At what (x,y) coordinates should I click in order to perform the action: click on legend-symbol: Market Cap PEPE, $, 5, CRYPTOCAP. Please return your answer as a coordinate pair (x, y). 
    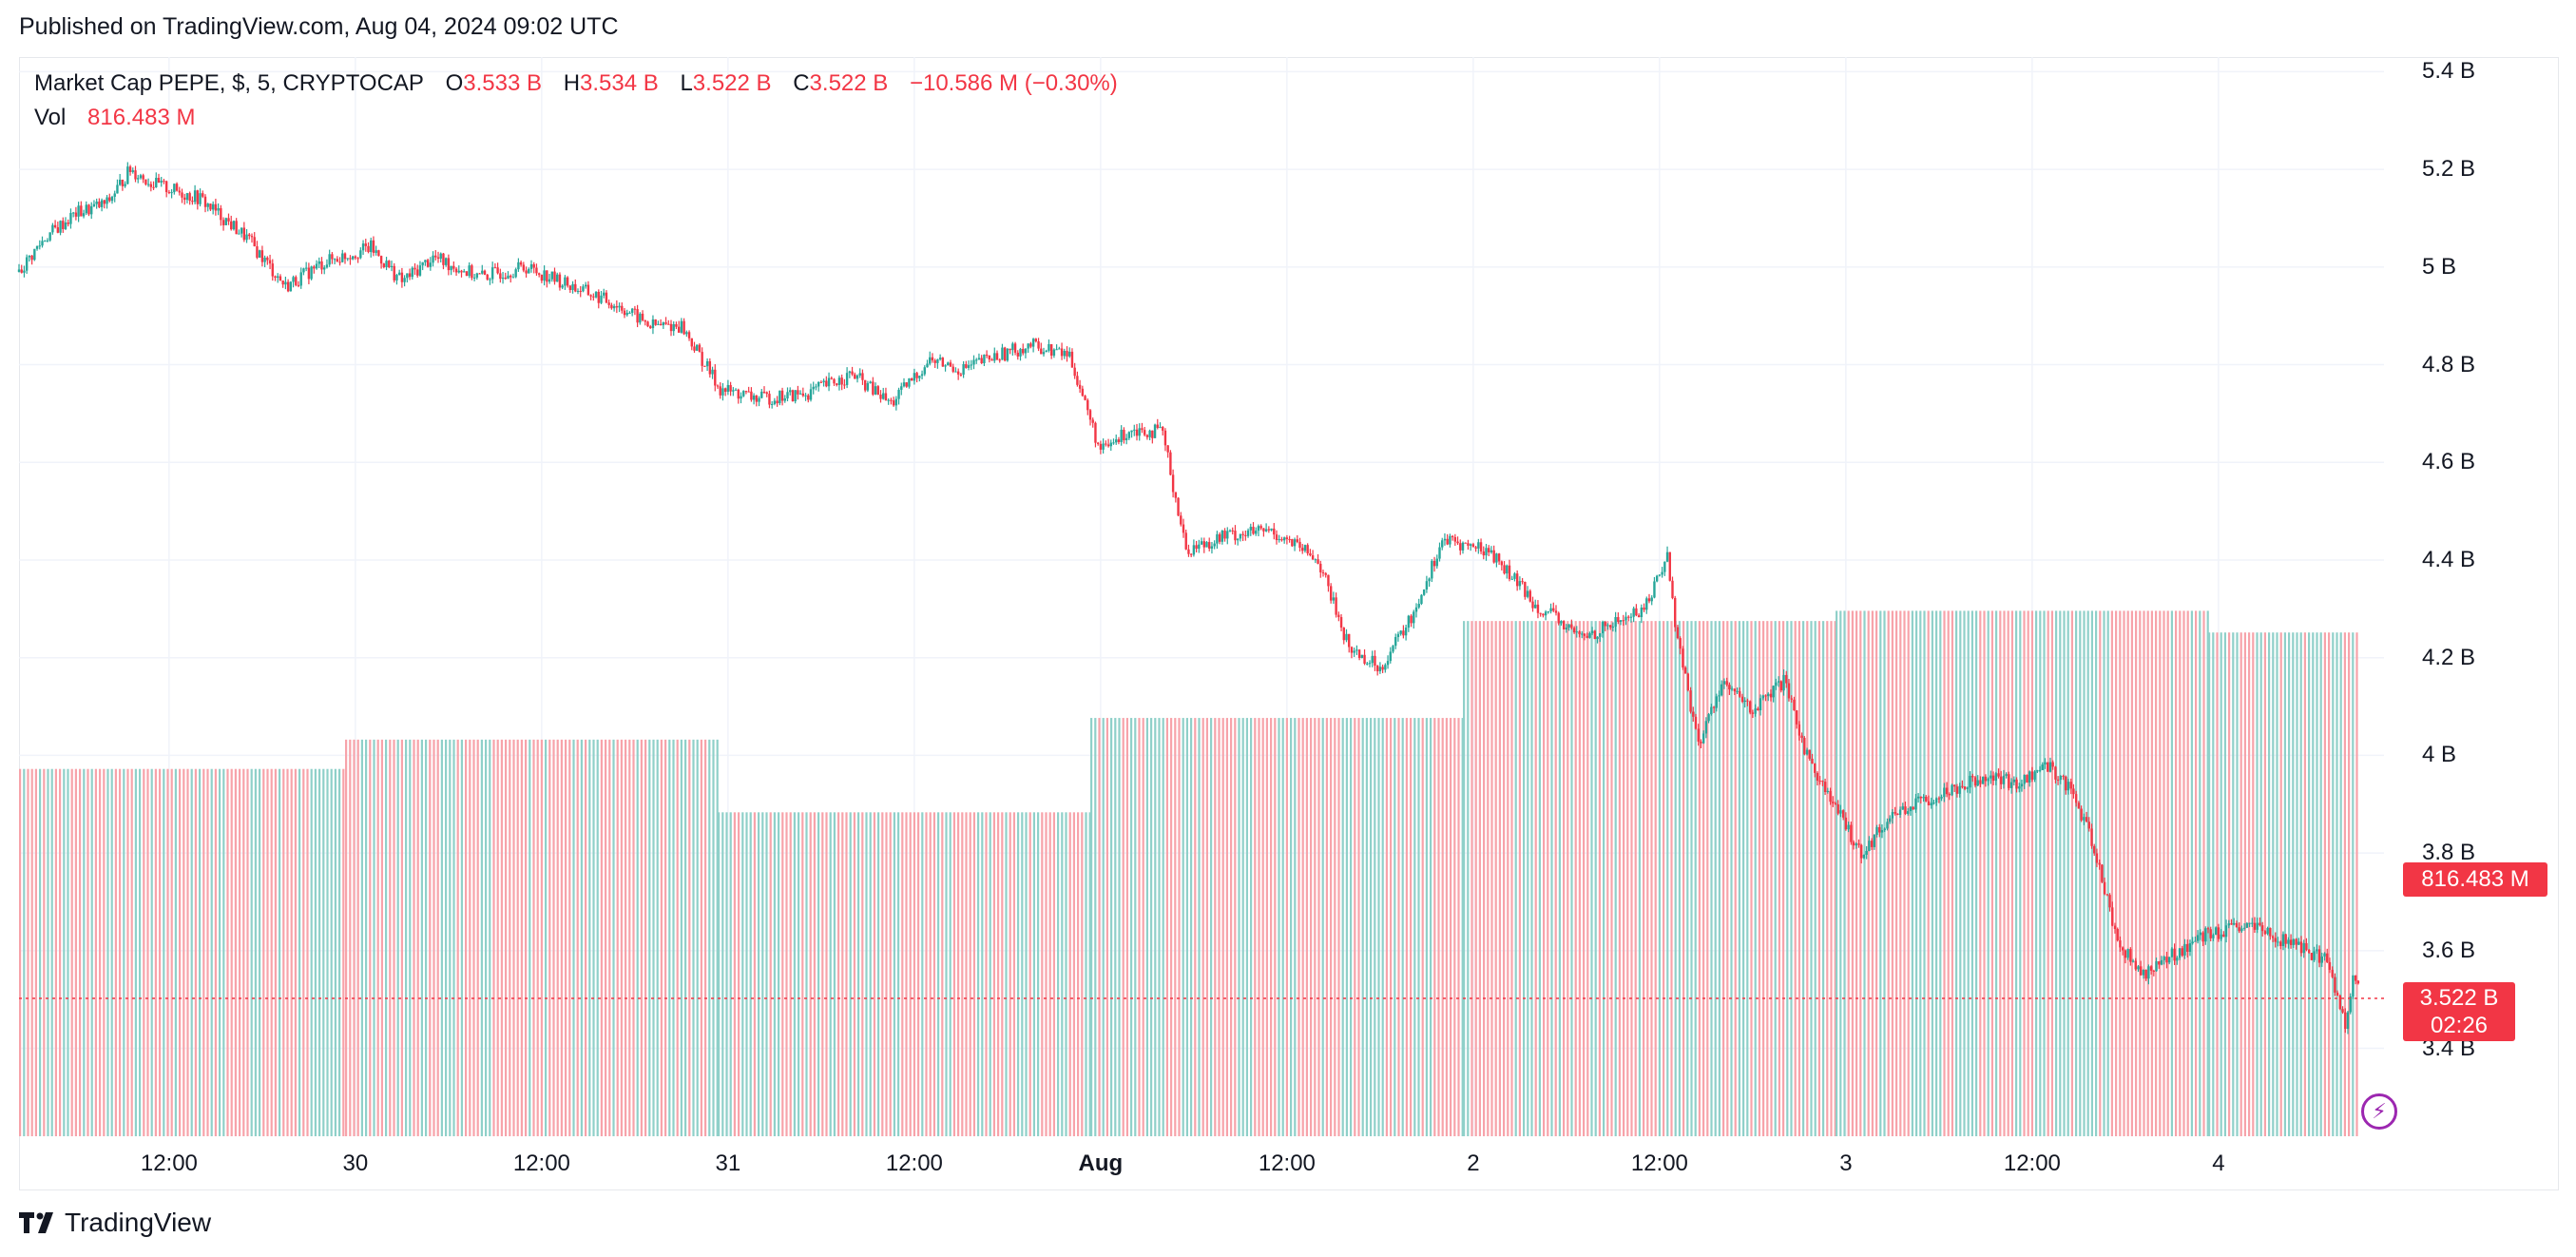
    Looking at the image, I should click on (229, 83).